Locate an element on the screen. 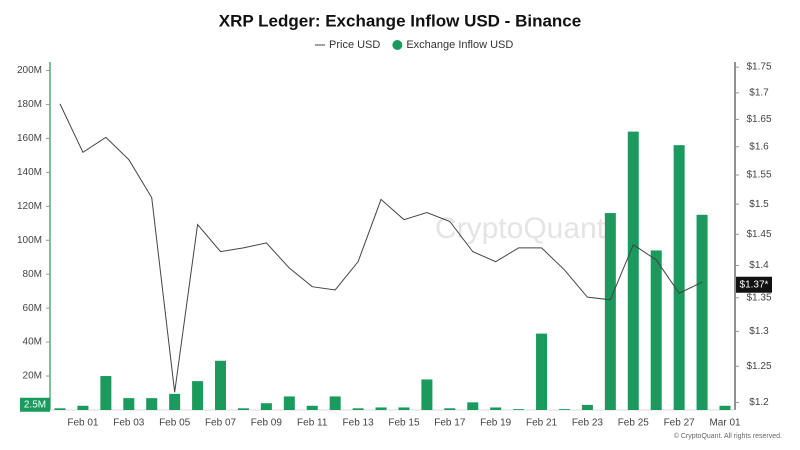 The width and height of the screenshot is (800, 450). y2-tick-label: $1.3 is located at coordinates (759, 331).